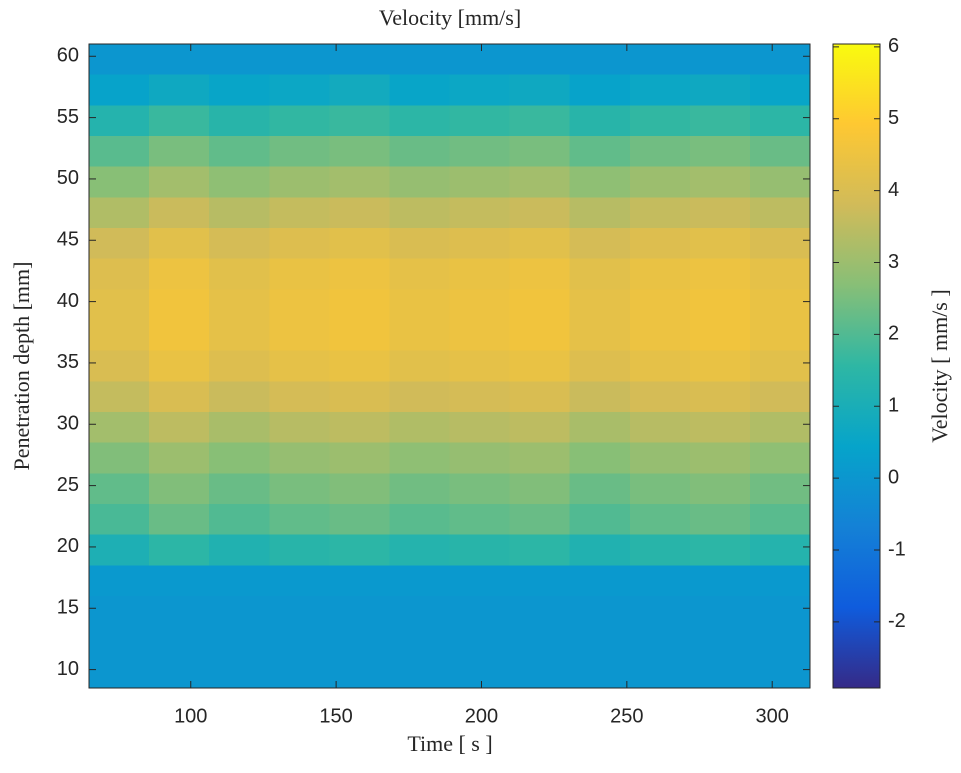  Describe the element at coordinates (68, 485) in the screenshot. I see `y-tick-label: 25` at that location.